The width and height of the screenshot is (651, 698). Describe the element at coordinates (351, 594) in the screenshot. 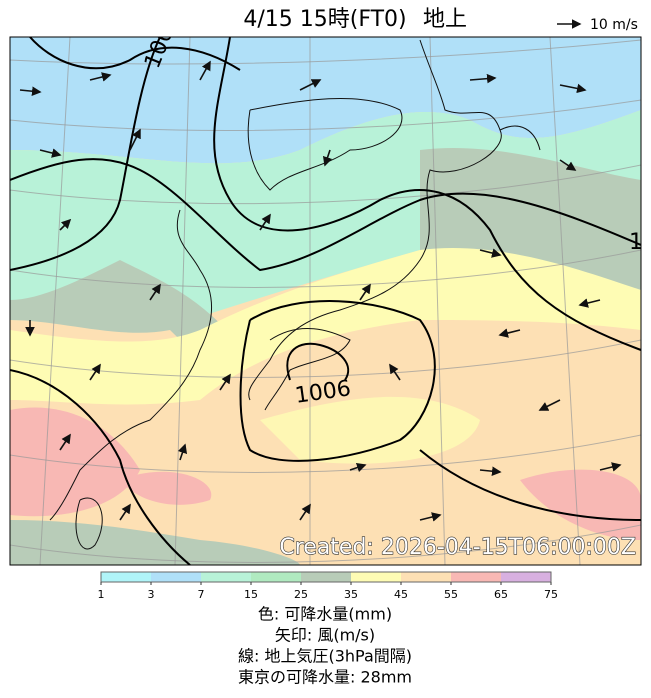

I see `colorbar-tick-label: 35` at that location.